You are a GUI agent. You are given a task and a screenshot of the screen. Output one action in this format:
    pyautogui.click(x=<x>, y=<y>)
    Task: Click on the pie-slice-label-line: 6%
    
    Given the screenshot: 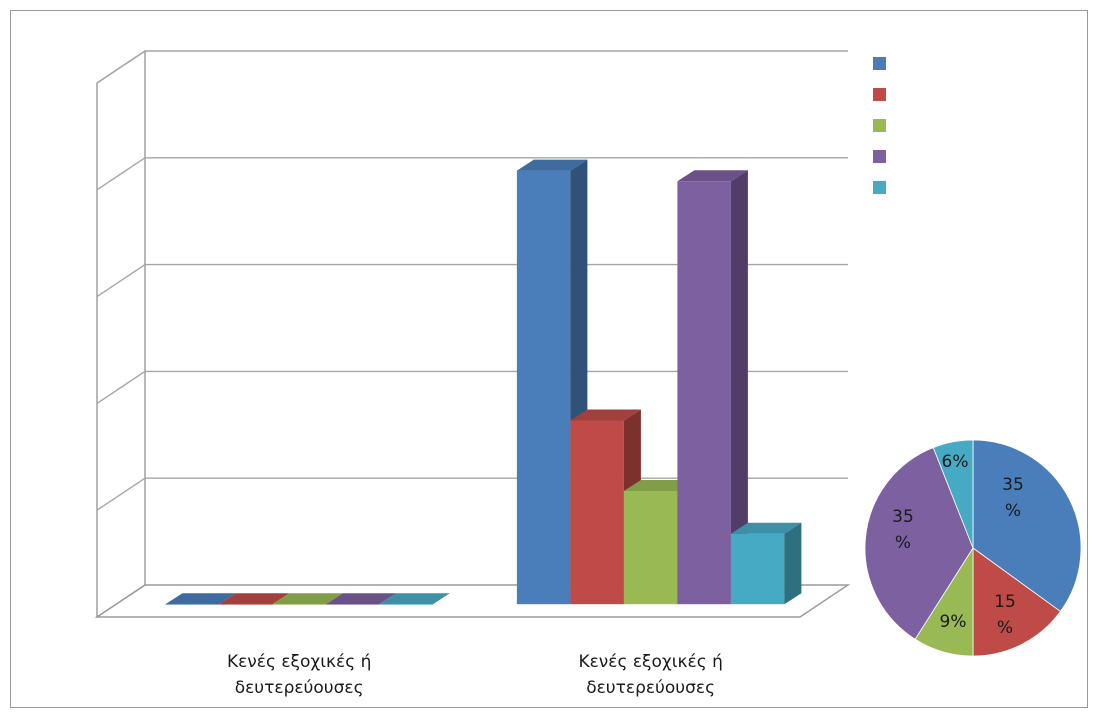 What is the action you would take?
    pyautogui.click(x=955, y=462)
    